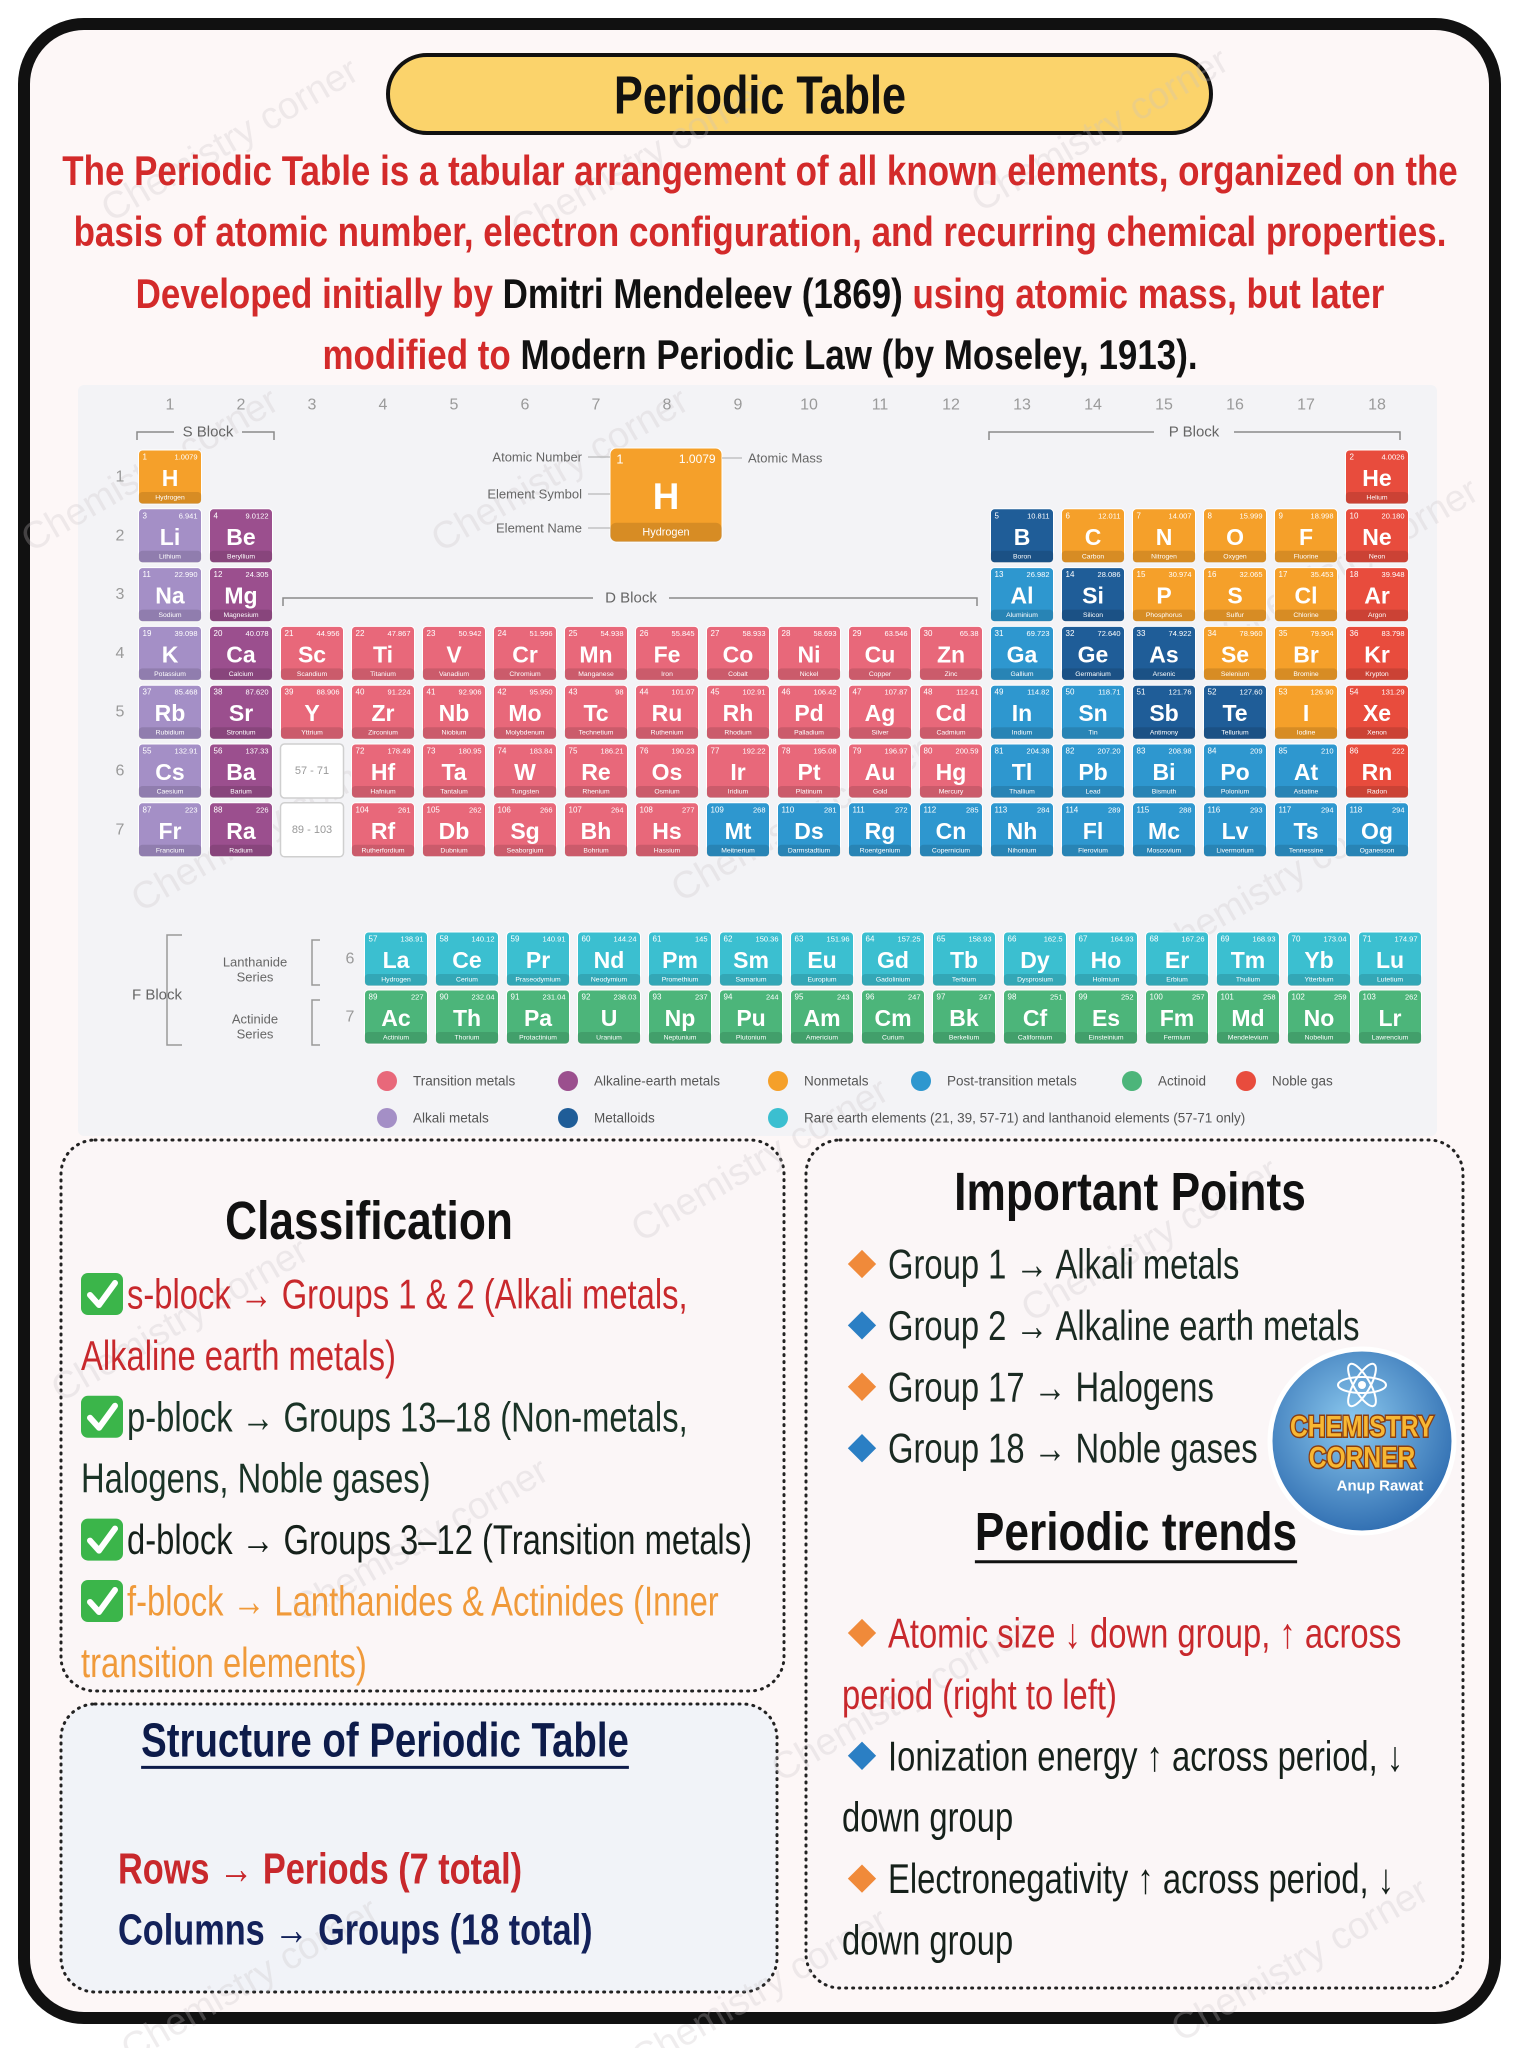 The image size is (1519, 2048). Describe the element at coordinates (857, 751) in the screenshot. I see `atomic-number: 79` at that location.